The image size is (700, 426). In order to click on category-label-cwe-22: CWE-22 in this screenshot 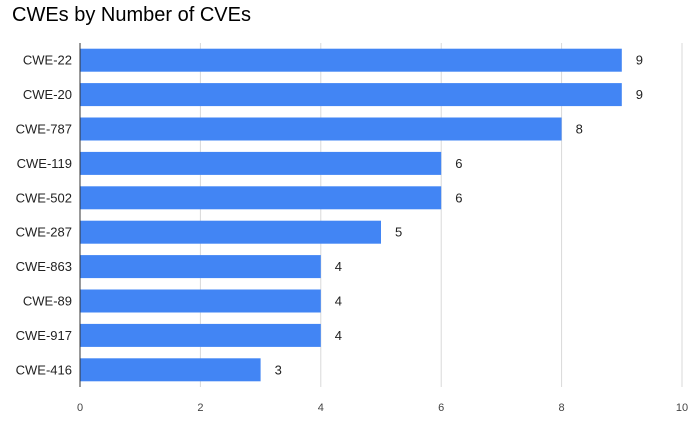, I will do `click(47, 60)`.